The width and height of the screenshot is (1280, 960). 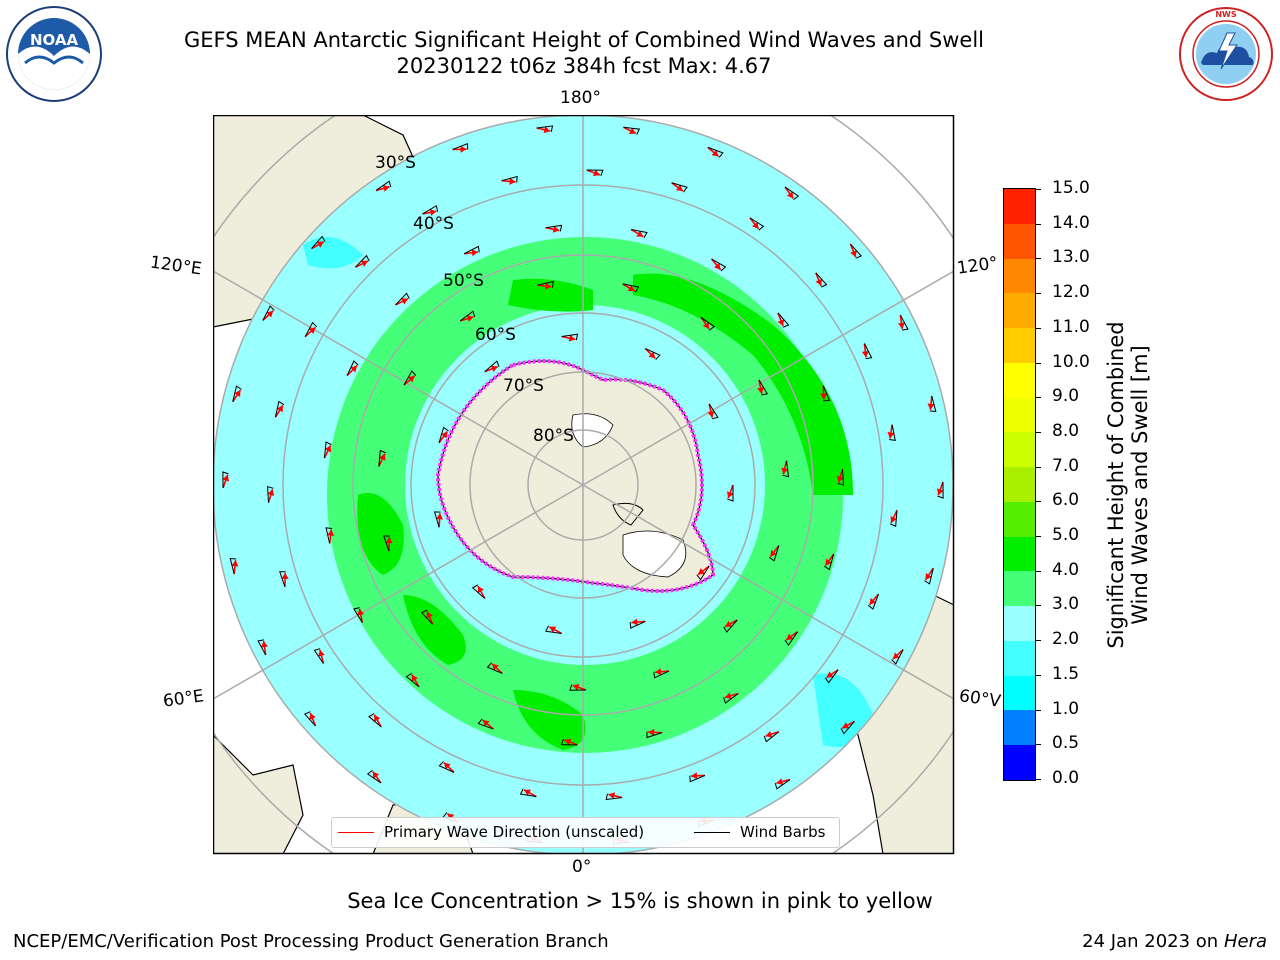 What do you see at coordinates (514, 832) in the screenshot?
I see `legend-wave-label: Primary Wave Direction (unscaled)` at bounding box center [514, 832].